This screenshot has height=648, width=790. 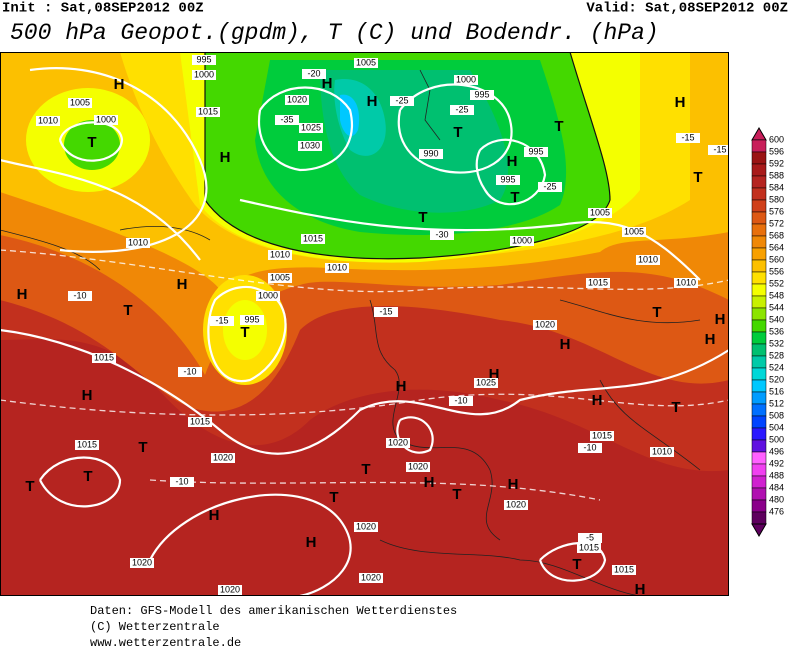 I want to click on isoline-value: -15, so click(x=719, y=149).